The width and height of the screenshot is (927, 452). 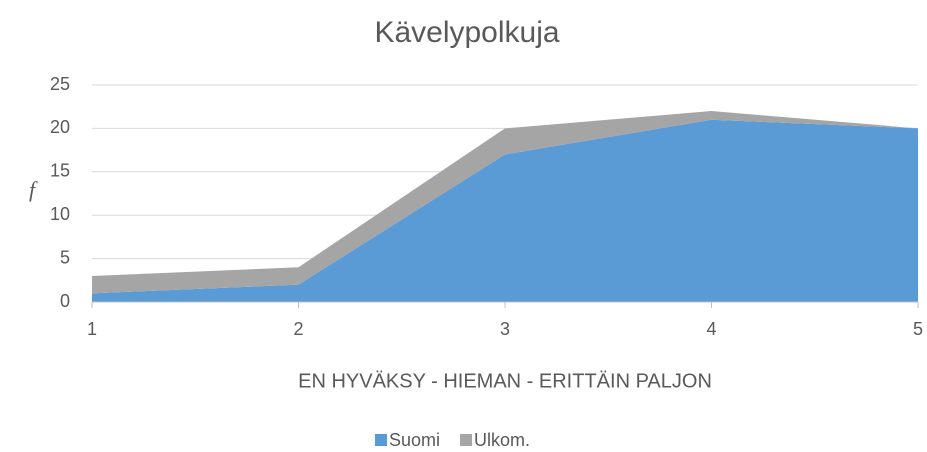 What do you see at coordinates (60, 127) in the screenshot?
I see `y-tick-label: 20` at bounding box center [60, 127].